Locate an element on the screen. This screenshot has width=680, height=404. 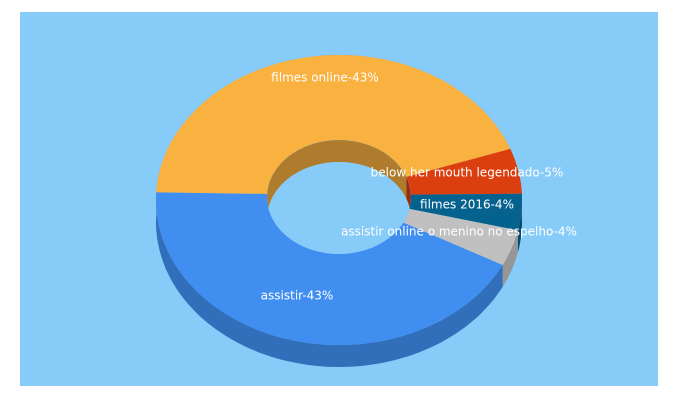
data-label: assistir online o menino no espelho-4% is located at coordinates (459, 232).